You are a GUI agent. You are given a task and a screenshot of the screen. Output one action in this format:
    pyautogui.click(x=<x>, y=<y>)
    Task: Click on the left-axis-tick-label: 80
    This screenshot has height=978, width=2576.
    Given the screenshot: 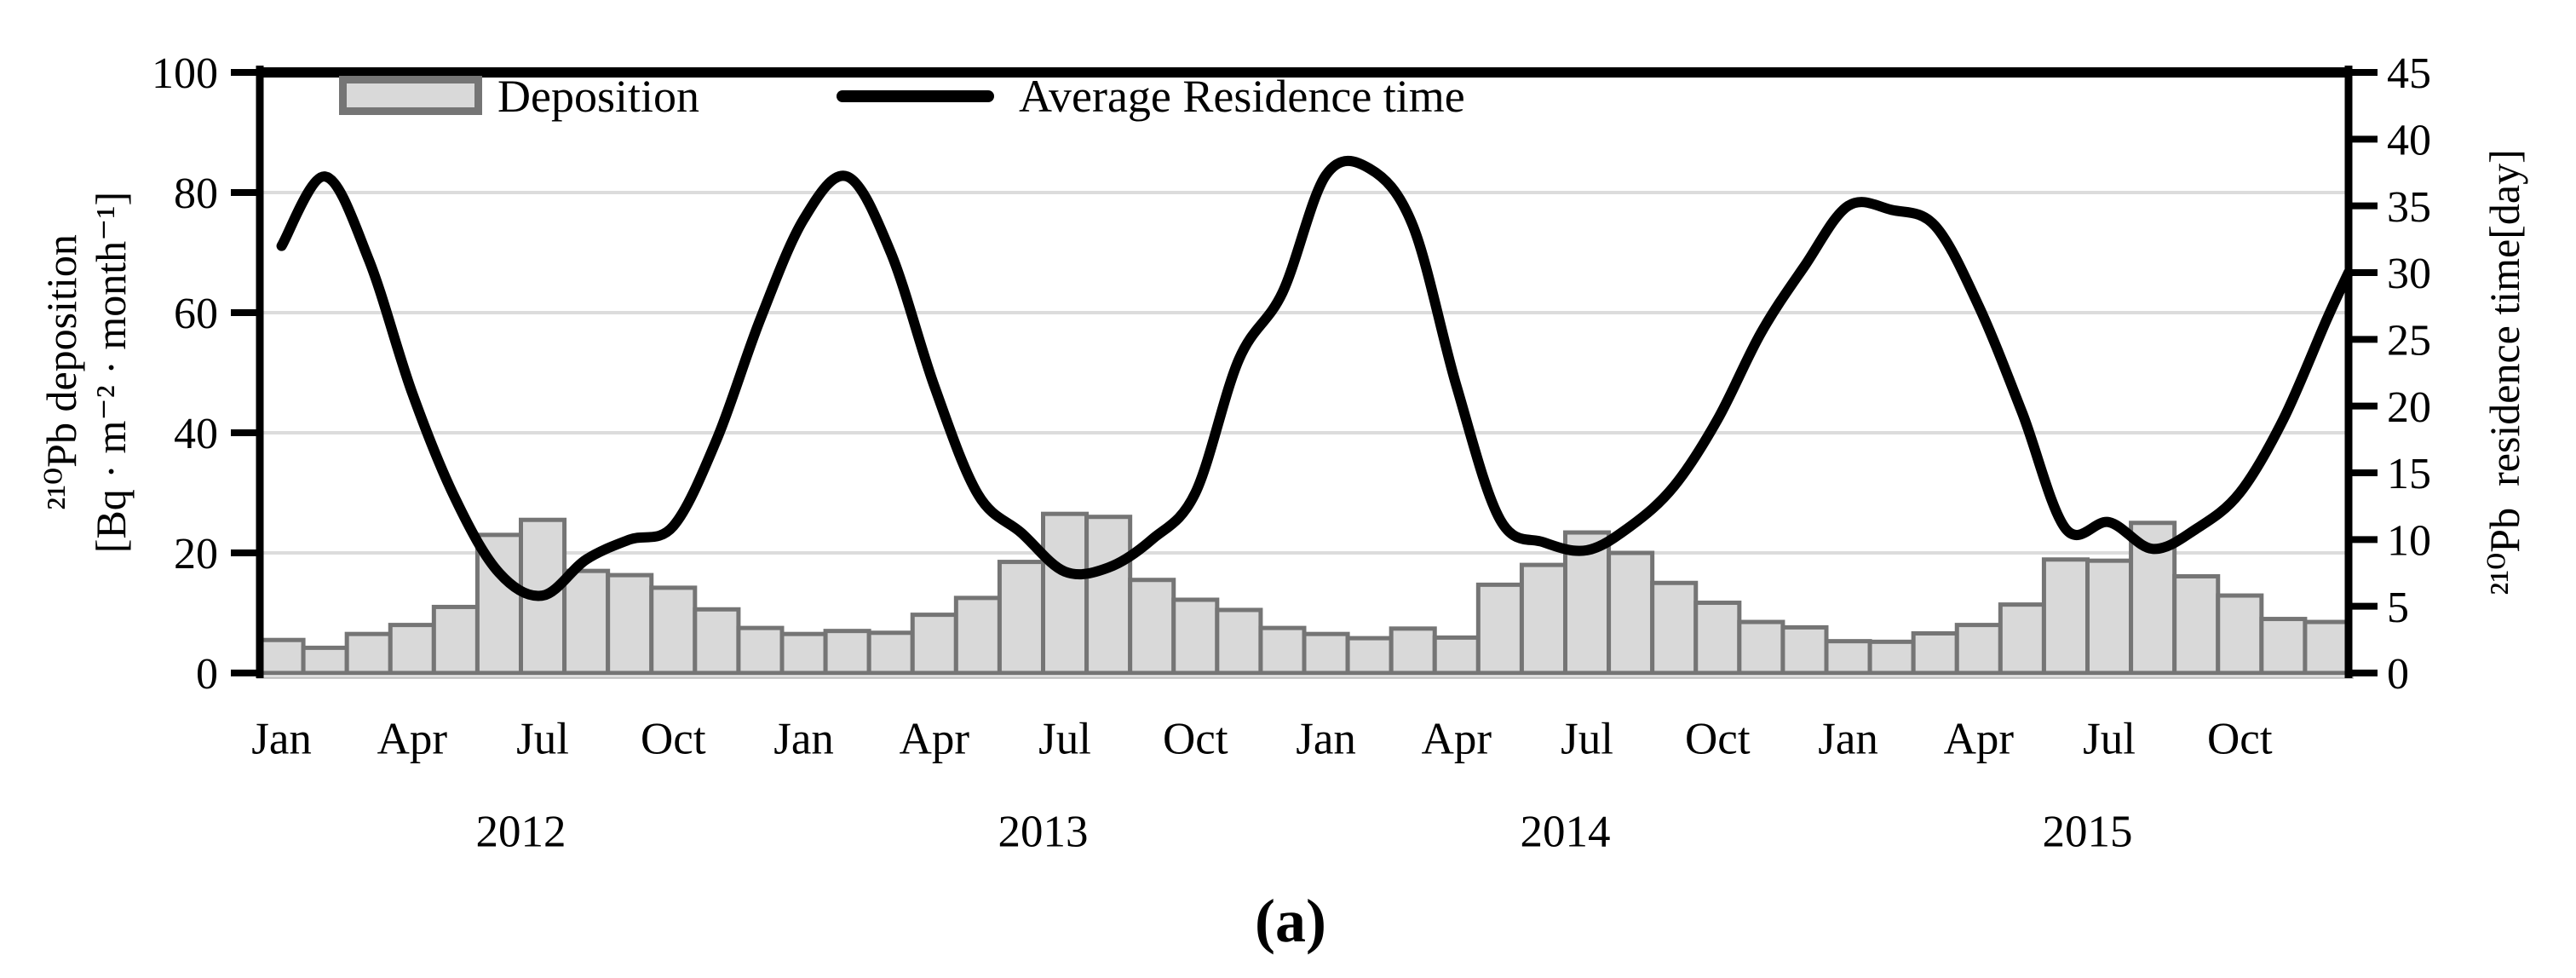 What is the action you would take?
    pyautogui.click(x=196, y=194)
    